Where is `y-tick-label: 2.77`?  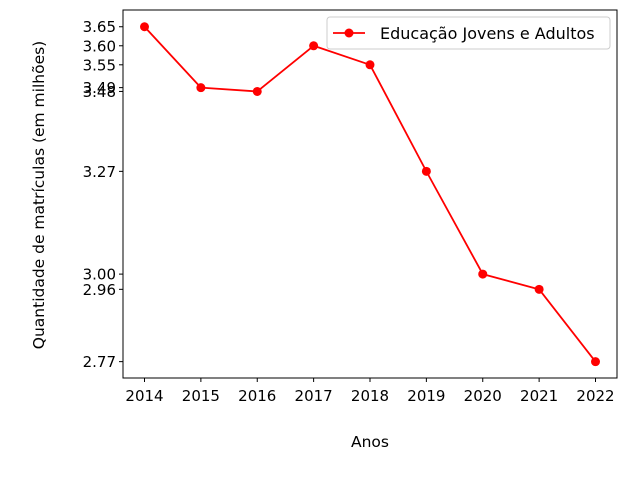 y-tick-label: 2.77 is located at coordinates (99, 362).